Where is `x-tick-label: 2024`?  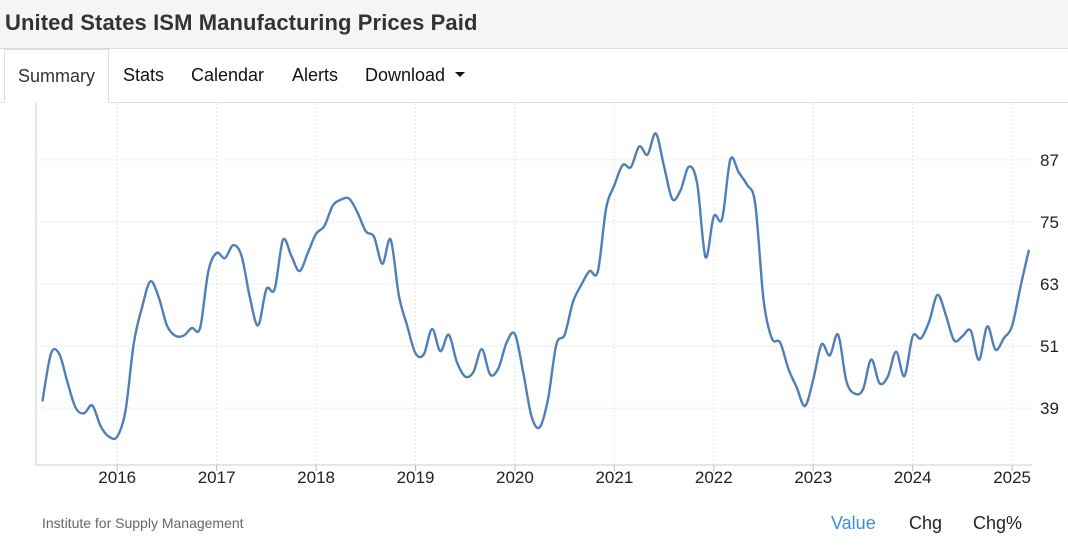
x-tick-label: 2024 is located at coordinates (913, 477).